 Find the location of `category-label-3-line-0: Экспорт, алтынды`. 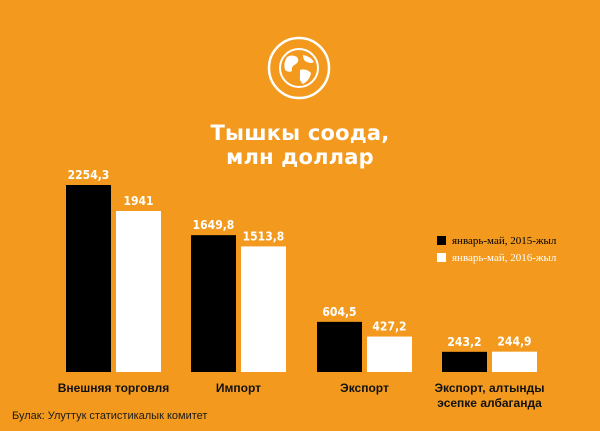

category-label-3-line-0: Экспорт, алтынды is located at coordinates (489, 388).